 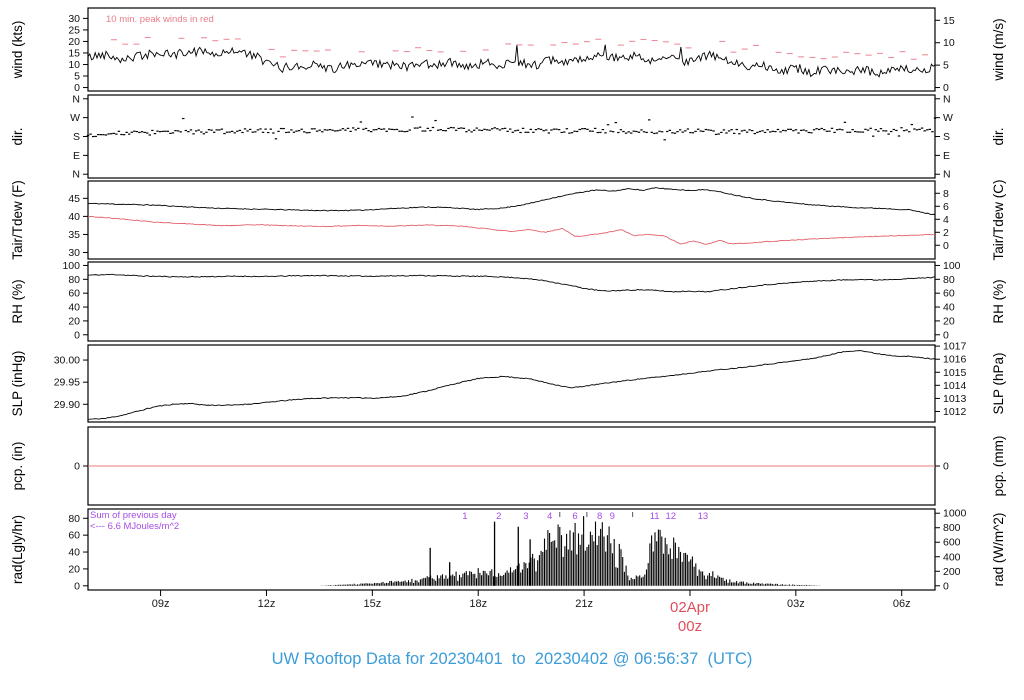 I want to click on y-tick-label-right: 1016, so click(x=955, y=360).